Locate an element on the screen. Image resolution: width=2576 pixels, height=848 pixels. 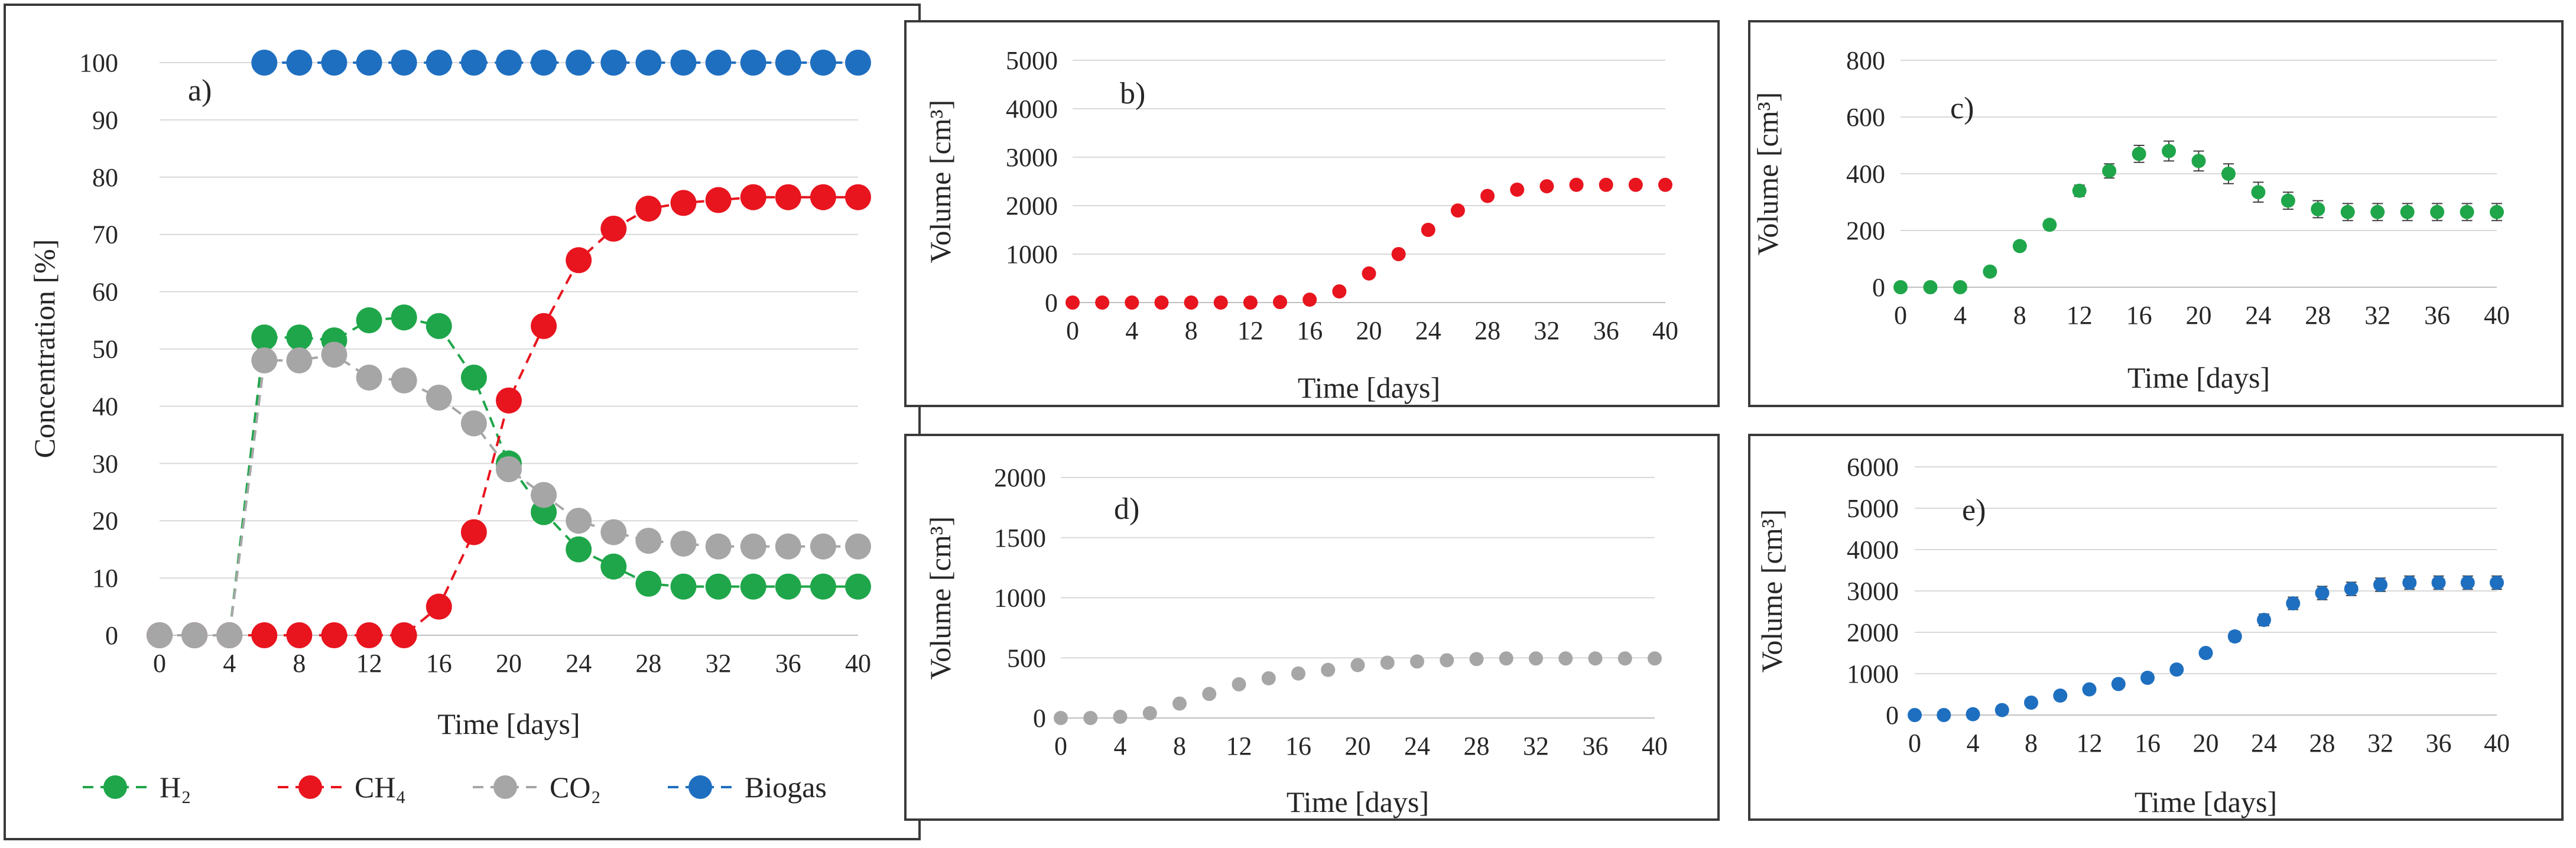
x-tick-label: 36 is located at coordinates (1596, 746).